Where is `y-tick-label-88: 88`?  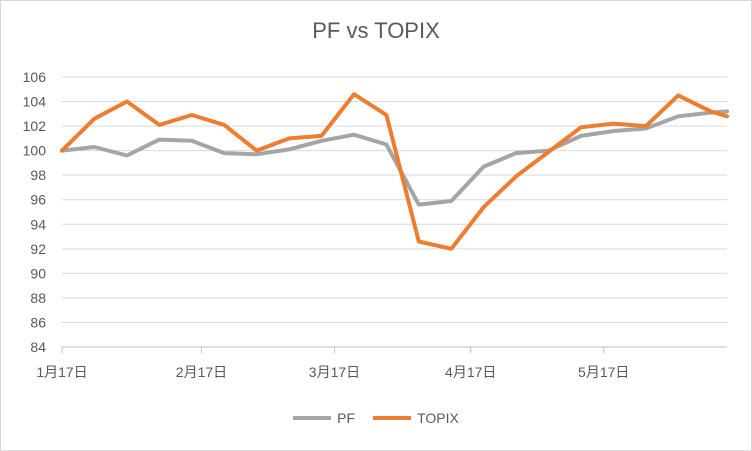 y-tick-label-88: 88 is located at coordinates (38, 298).